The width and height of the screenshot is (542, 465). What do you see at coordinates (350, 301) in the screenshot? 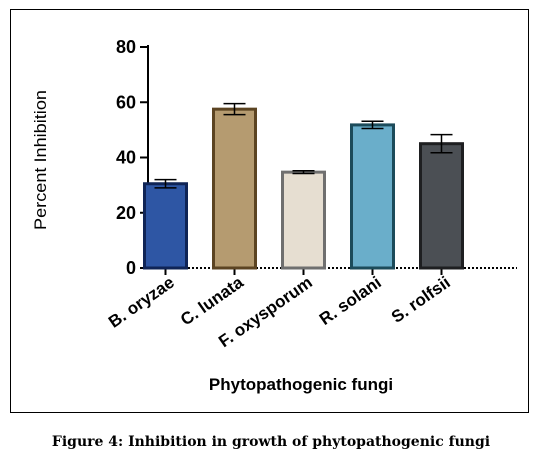
I see `x-tick-label: R. solani` at bounding box center [350, 301].